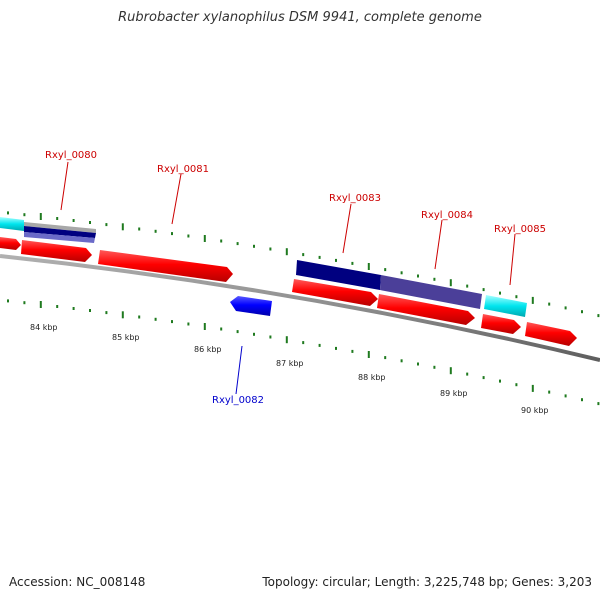 Image resolution: width=600 pixels, height=600 pixels. What do you see at coordinates (431, 292) in the screenshot?
I see `feature-block-slate` at bounding box center [431, 292].